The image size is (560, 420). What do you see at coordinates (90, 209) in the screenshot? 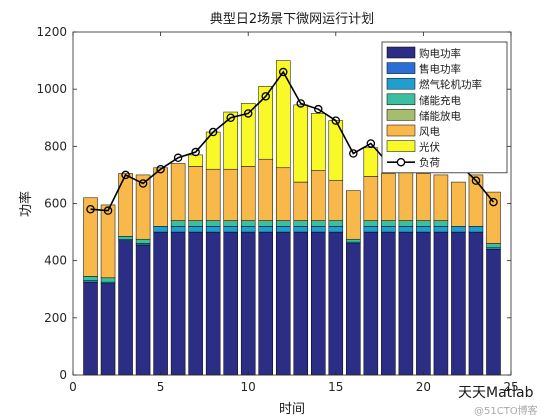
I see `load-point-t1` at bounding box center [90, 209].